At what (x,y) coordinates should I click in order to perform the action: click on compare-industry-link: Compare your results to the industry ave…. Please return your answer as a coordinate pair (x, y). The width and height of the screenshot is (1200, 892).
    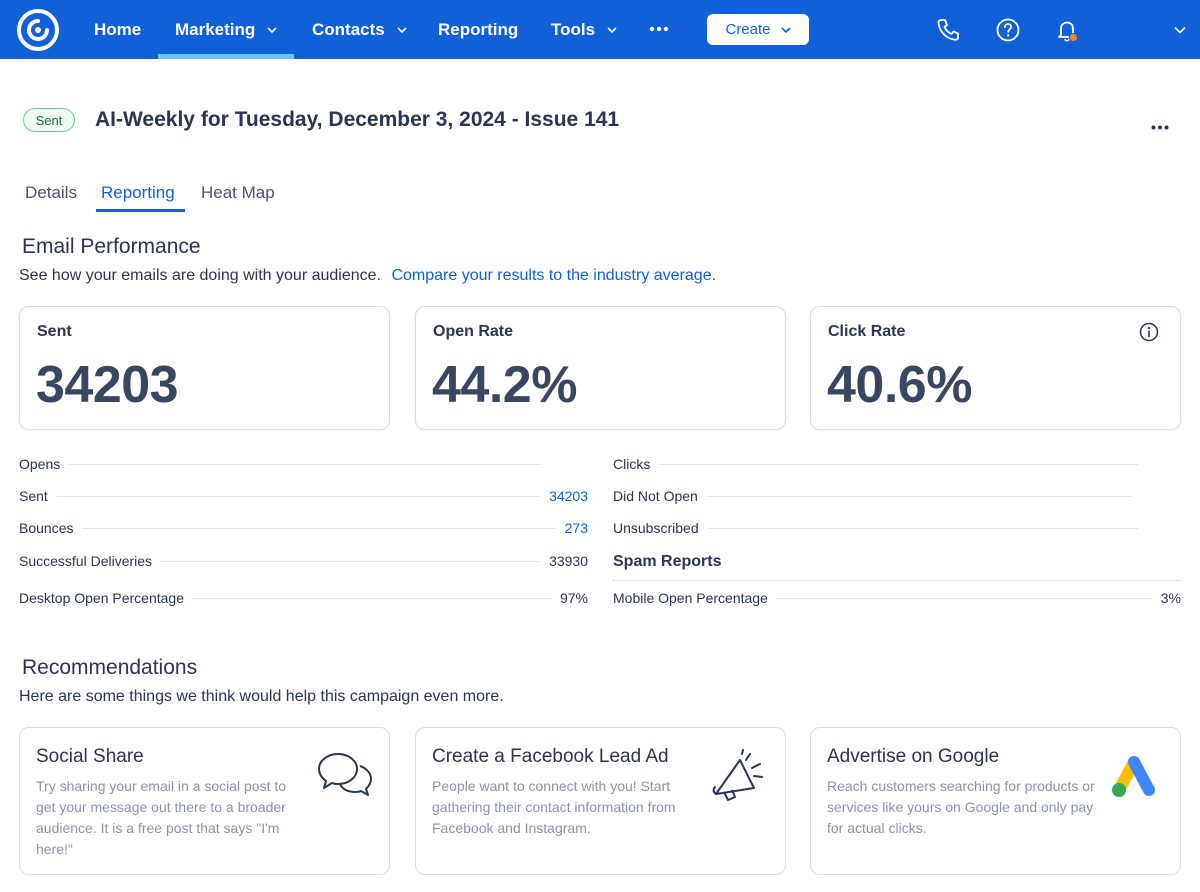
    Looking at the image, I should click on (554, 275).